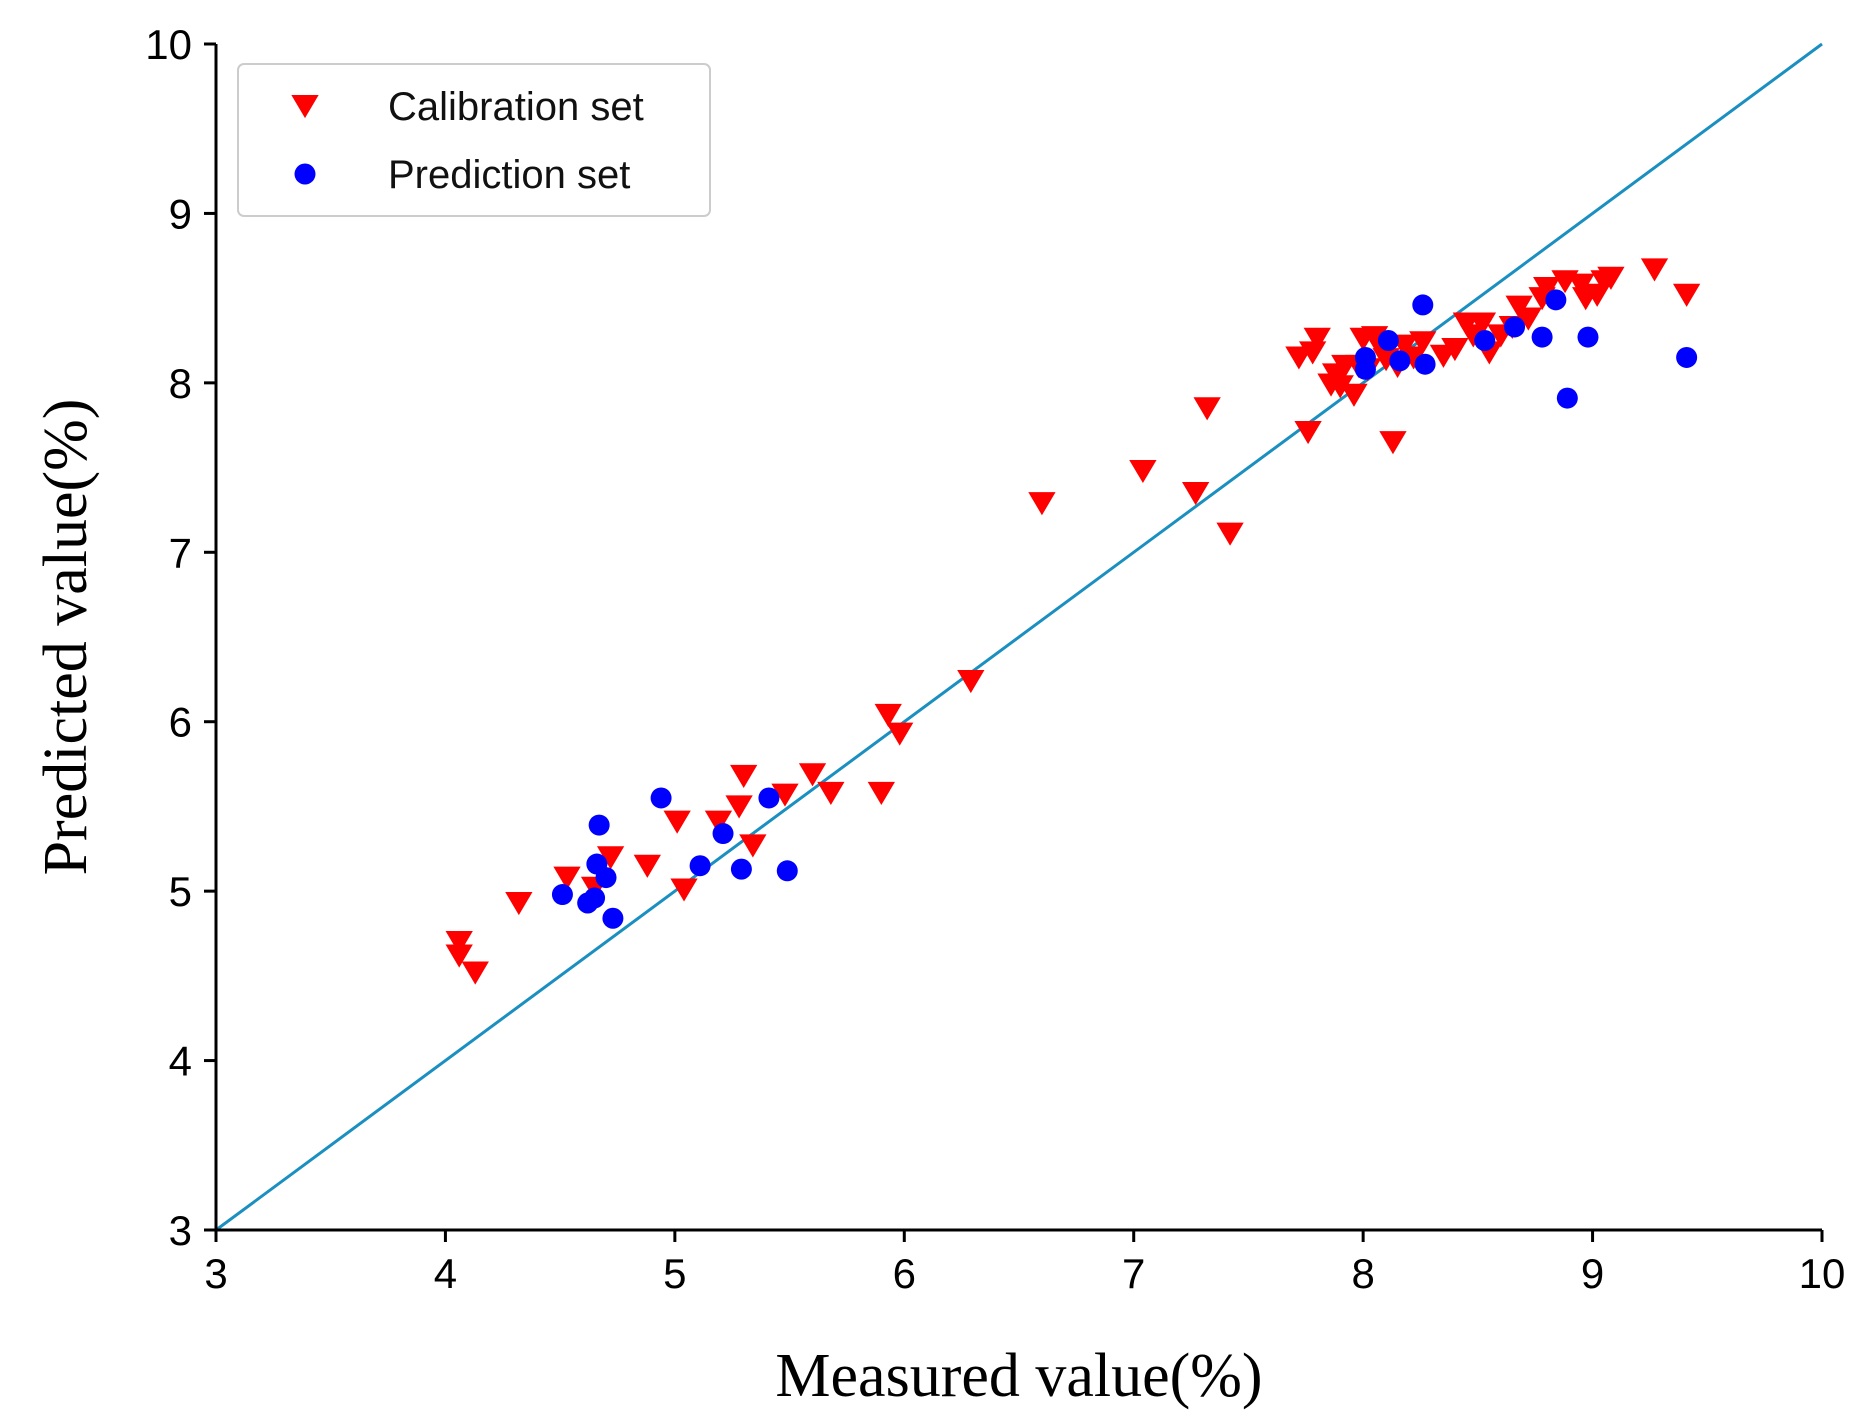  I want to click on x-axis-ticks: 3 4 5 6 7 8 9 10, so click(1024, 1263).